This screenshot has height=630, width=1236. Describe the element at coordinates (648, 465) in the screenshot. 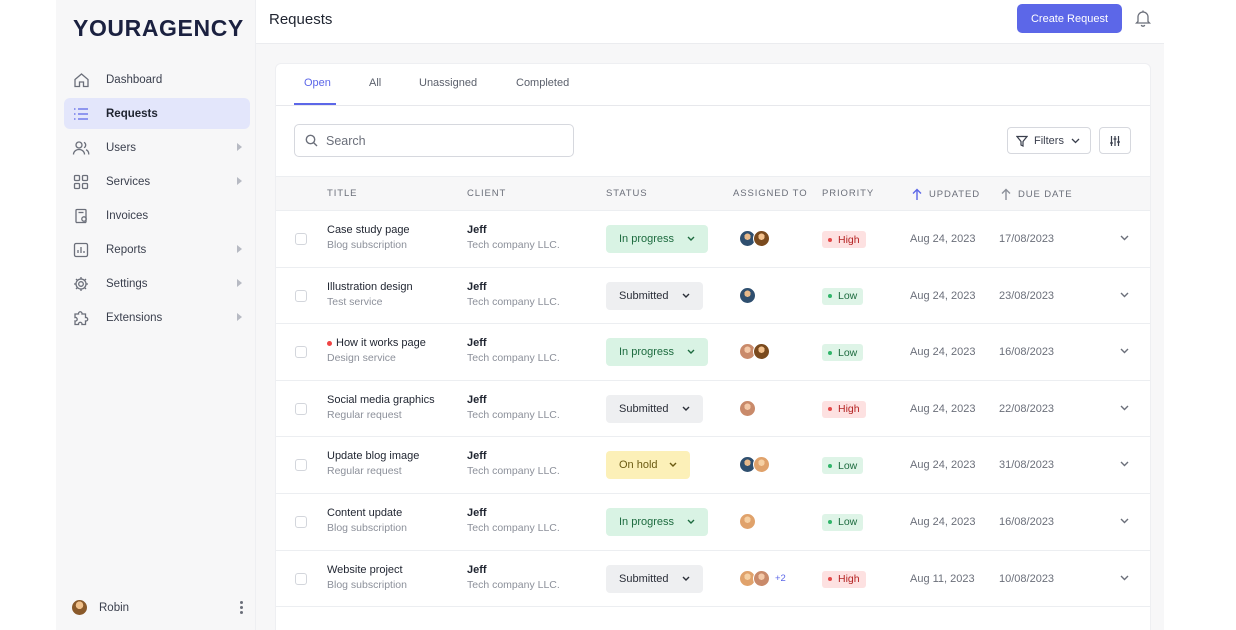

I see `status-dropdown: On hold` at that location.